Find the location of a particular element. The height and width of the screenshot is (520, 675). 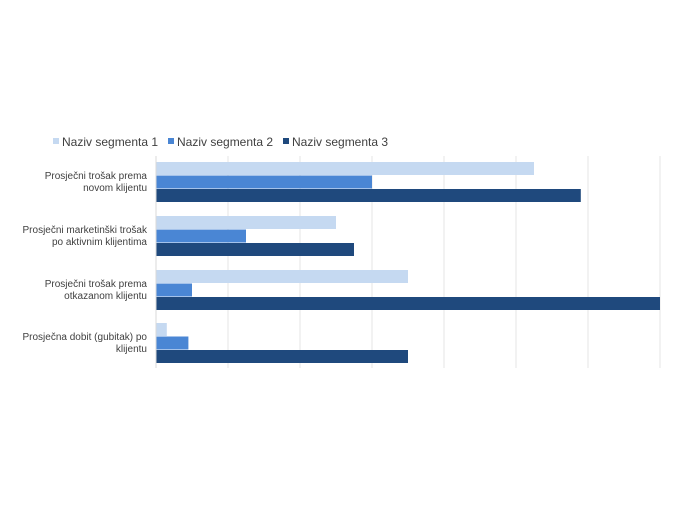

category-label: Prosječni marketinški trošak is located at coordinates (85, 230).